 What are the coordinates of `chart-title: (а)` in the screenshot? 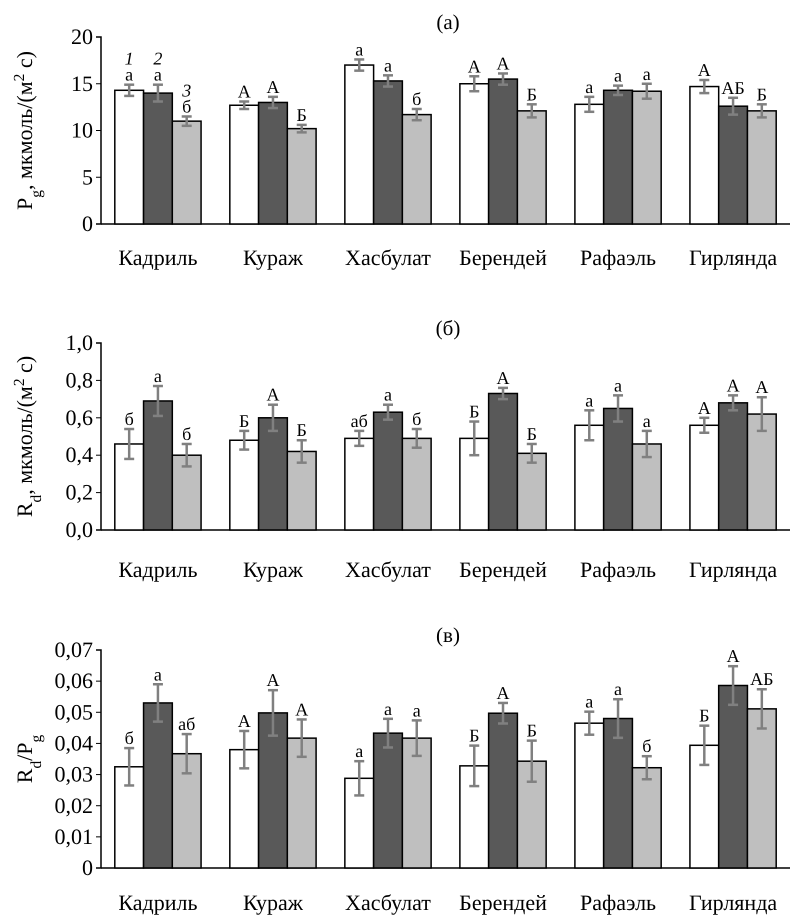 It's located at (448, 22).